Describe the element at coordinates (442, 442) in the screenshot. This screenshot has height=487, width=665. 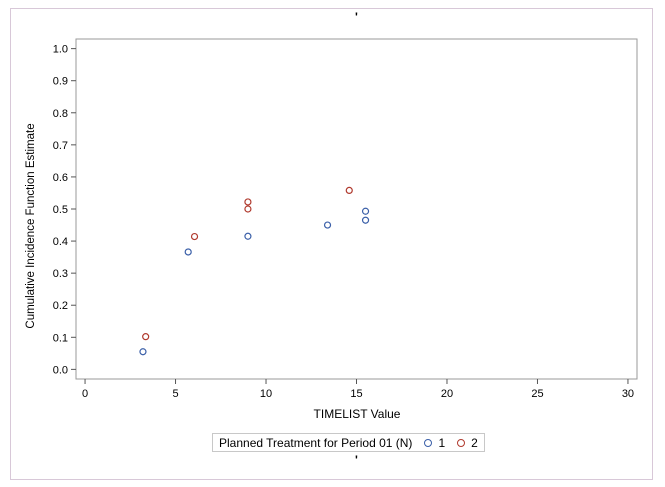
I see `legend-label-1: 1` at that location.